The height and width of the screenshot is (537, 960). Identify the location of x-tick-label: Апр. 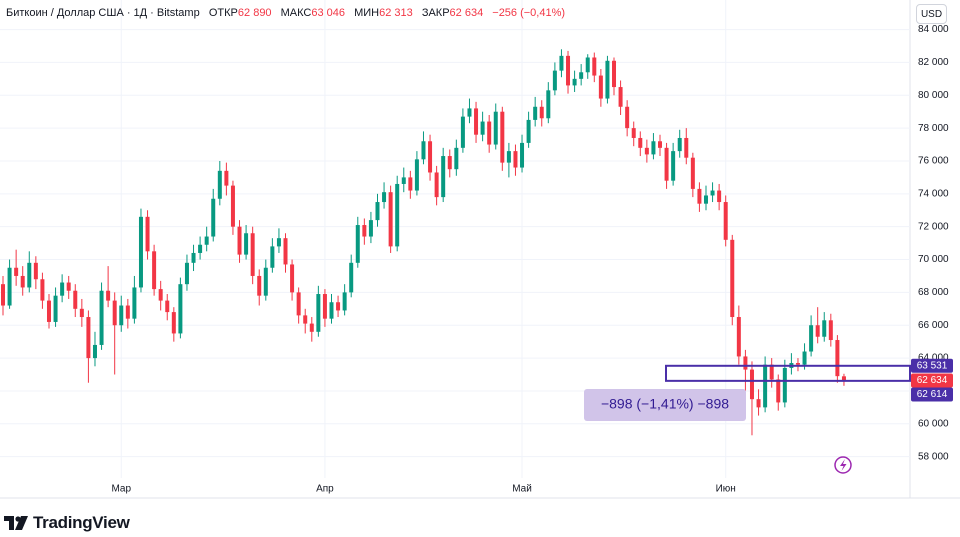
(325, 489).